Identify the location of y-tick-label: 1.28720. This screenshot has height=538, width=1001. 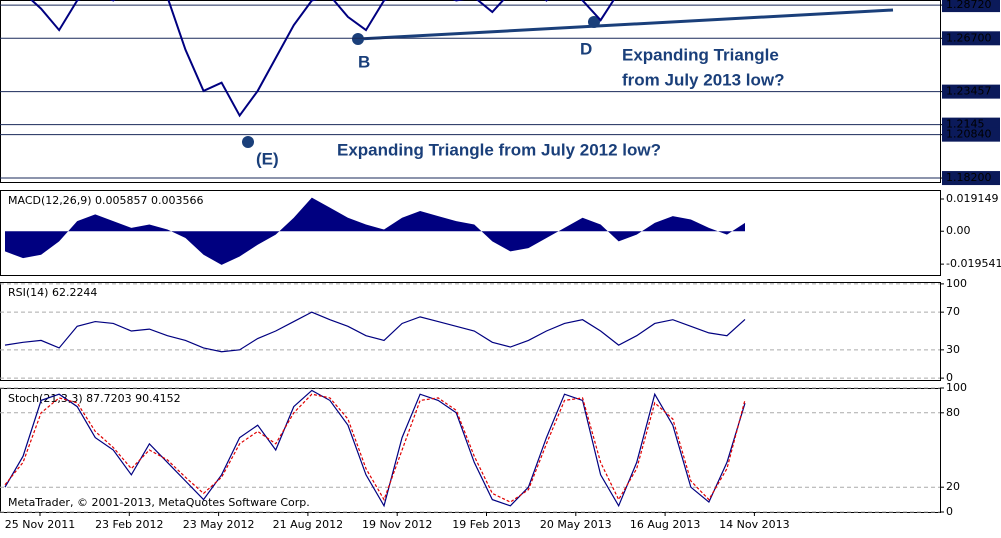
(969, 5).